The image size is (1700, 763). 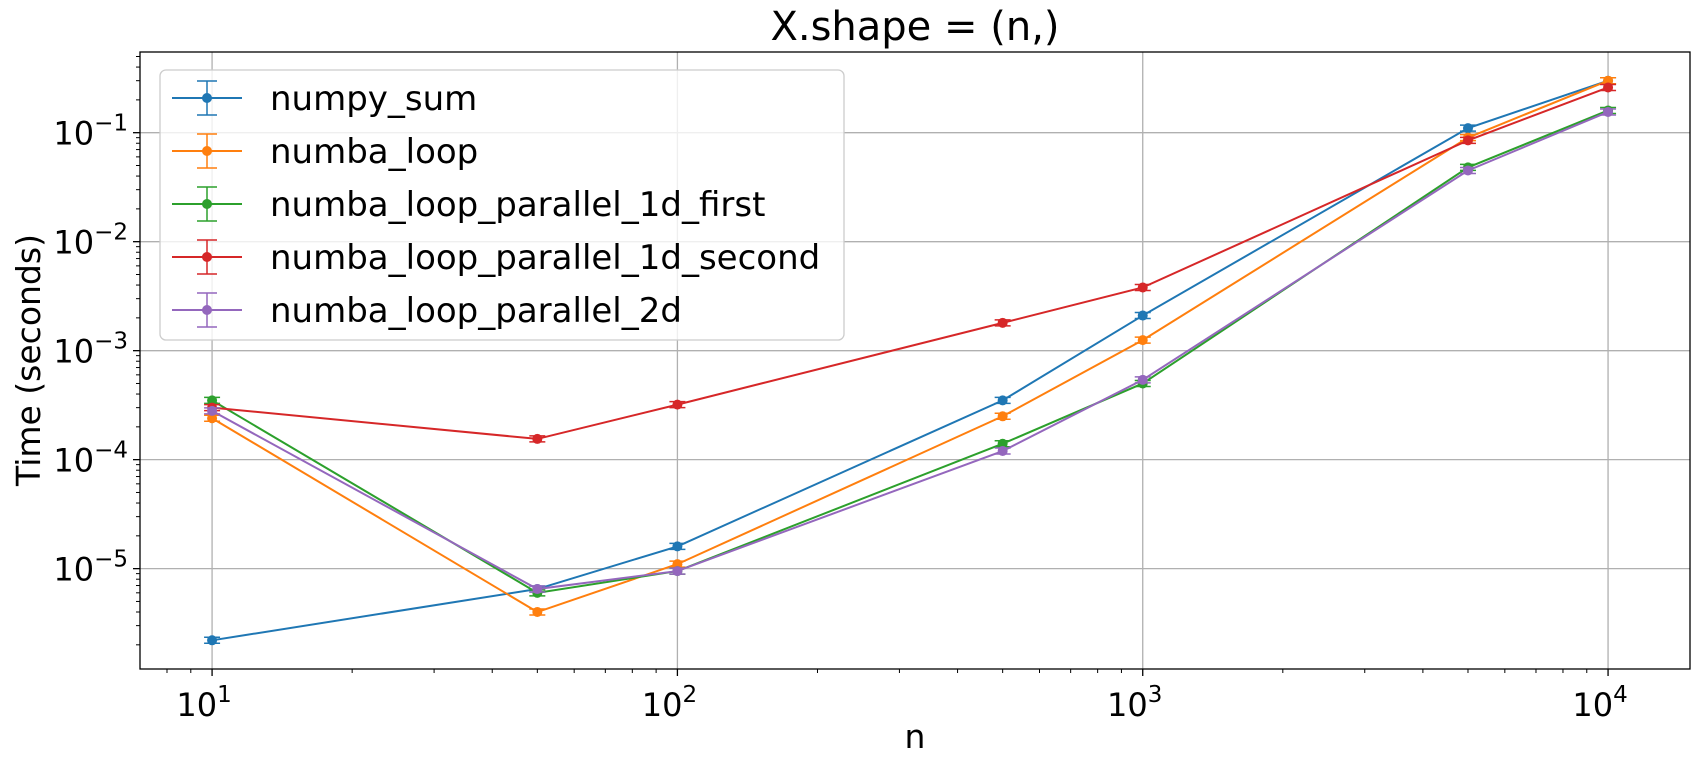 What do you see at coordinates (90, 132) in the screenshot?
I see `y-tick-label: 10⁻¹` at bounding box center [90, 132].